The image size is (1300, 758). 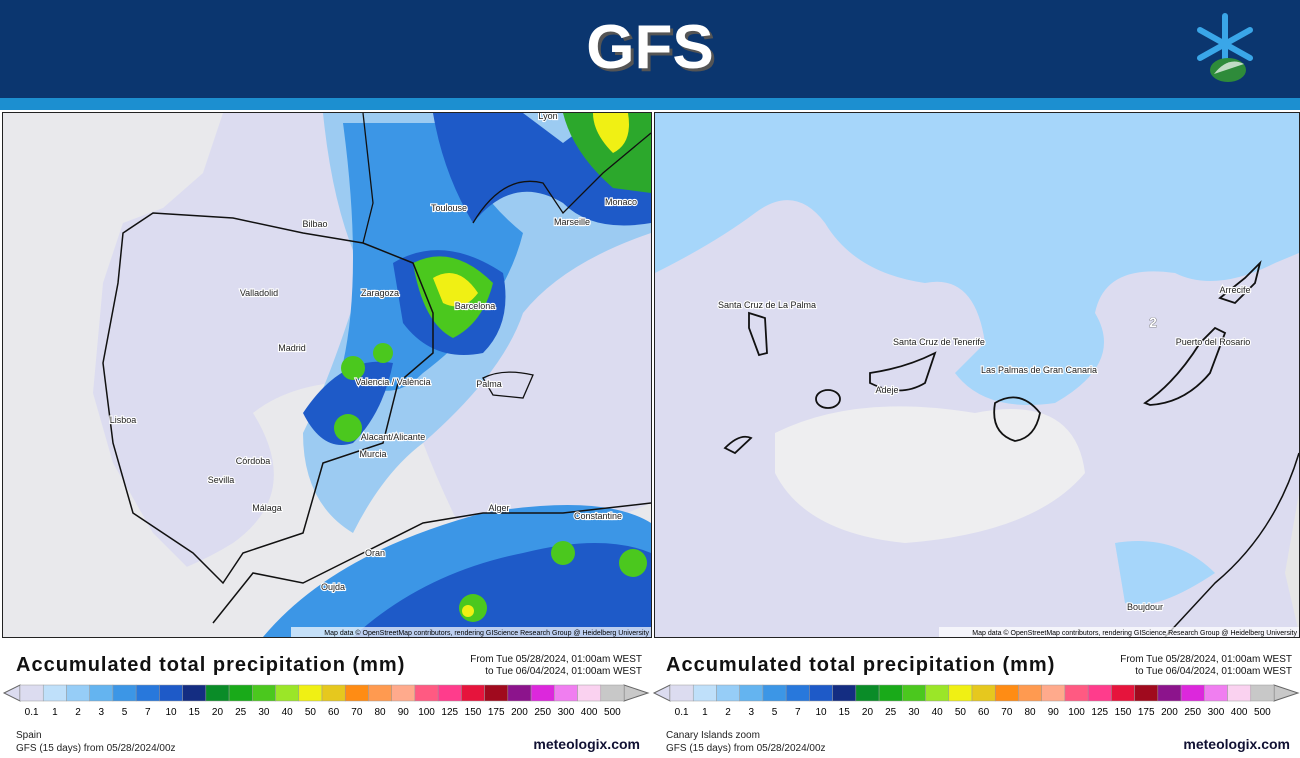 What do you see at coordinates (939, 342) in the screenshot?
I see `city-label: Santa Cruz de Tenerife` at bounding box center [939, 342].